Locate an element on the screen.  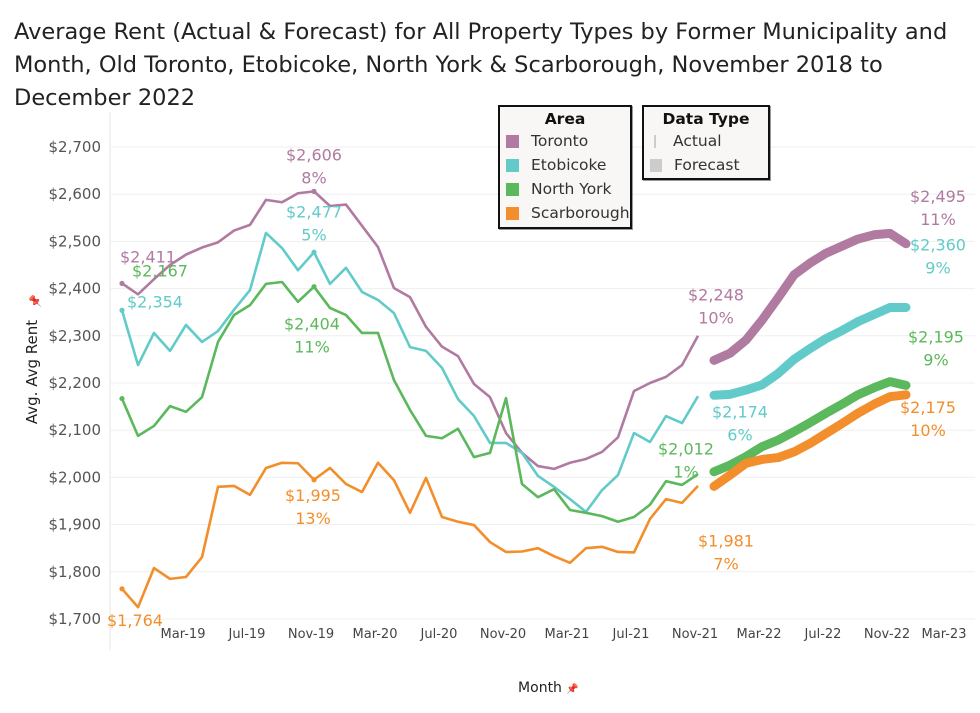
x-tick-label: Mar-19 is located at coordinates (183, 634).